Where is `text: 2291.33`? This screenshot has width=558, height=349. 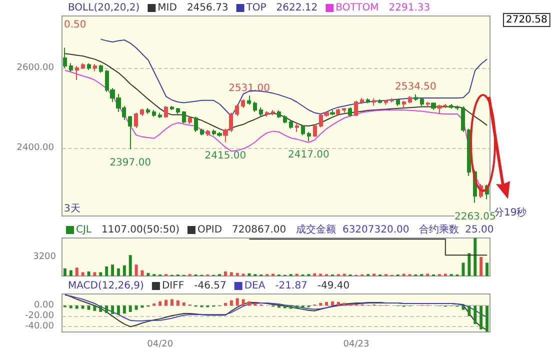
text: 2291.33 is located at coordinates (409, 8).